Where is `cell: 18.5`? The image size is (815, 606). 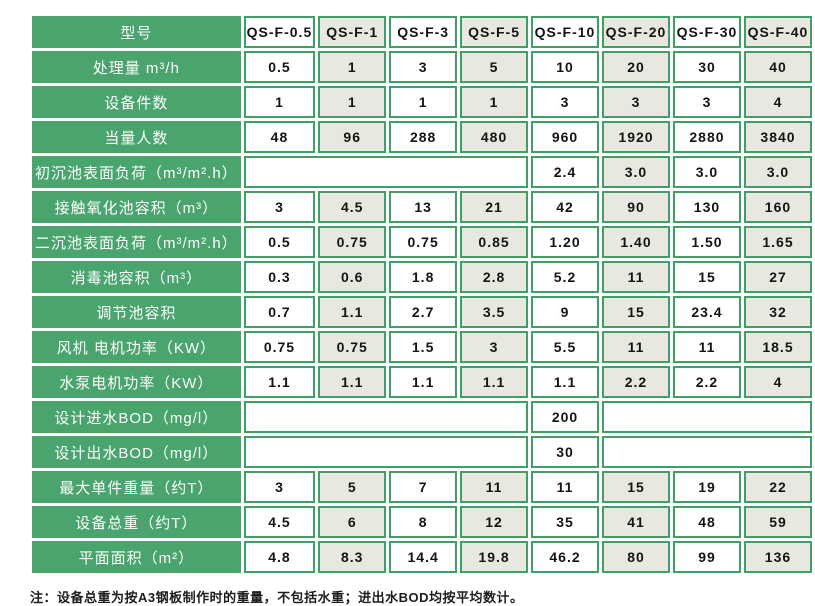
cell: 18.5 is located at coordinates (777, 347).